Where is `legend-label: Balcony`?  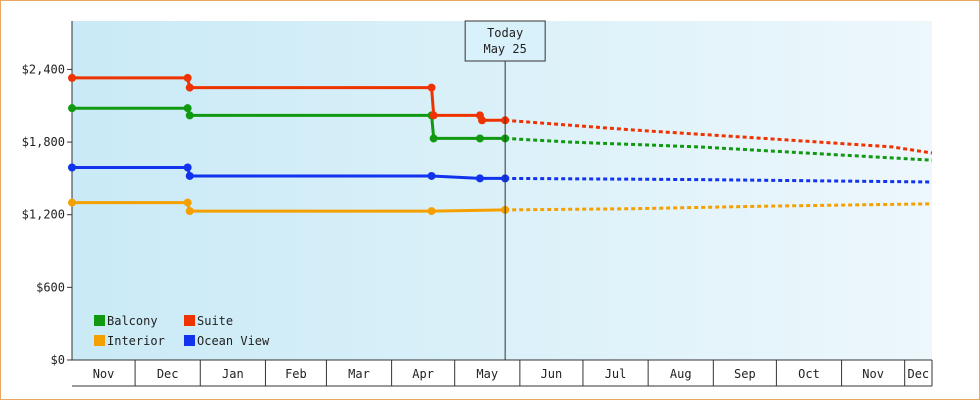
legend-label: Balcony is located at coordinates (132, 321).